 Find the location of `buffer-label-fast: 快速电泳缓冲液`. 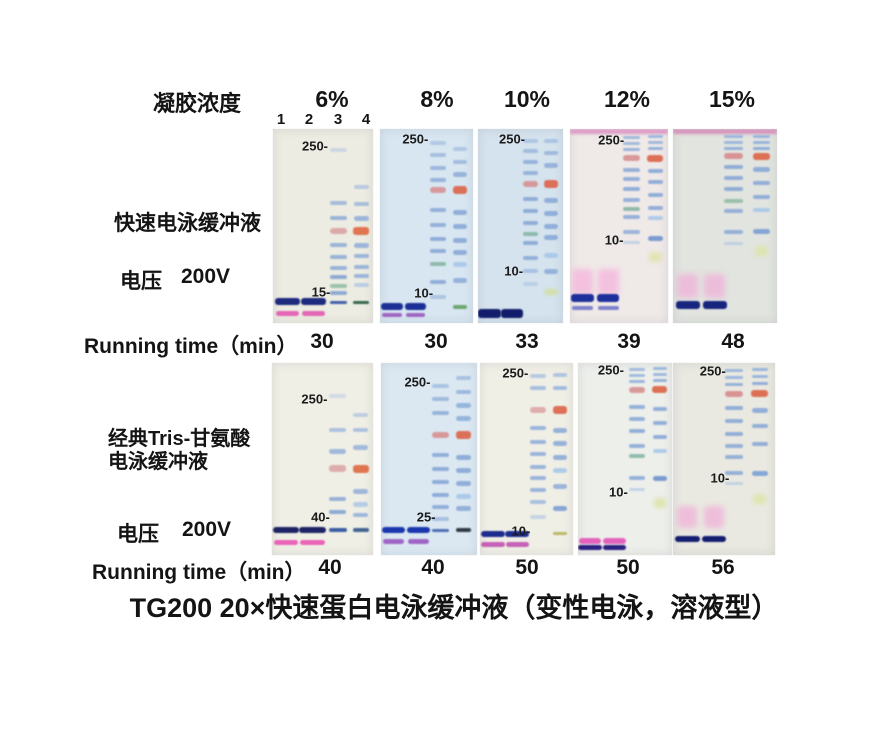

buffer-label-fast: 快速电泳缓冲液 is located at coordinates (187, 223).